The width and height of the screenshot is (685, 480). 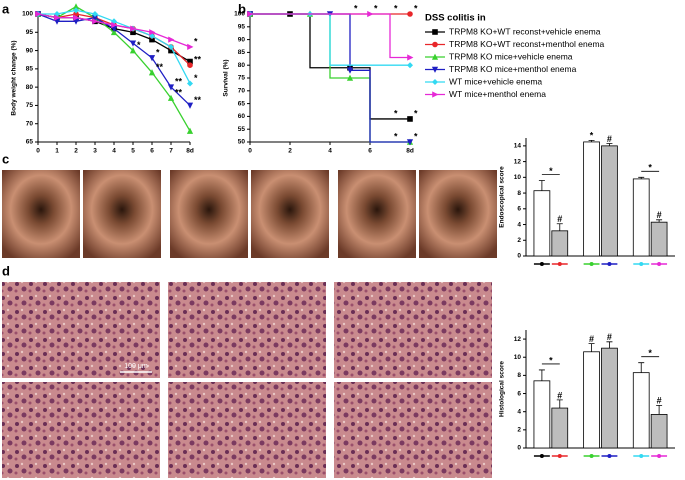 I want to click on y-tick-label: 70, so click(x=242, y=91).